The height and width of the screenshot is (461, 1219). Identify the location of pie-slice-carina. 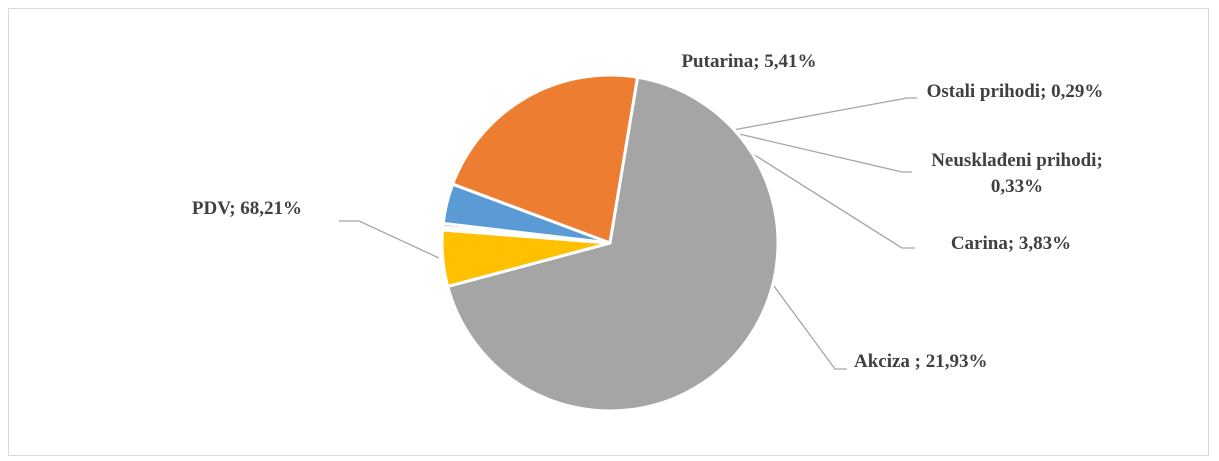
(526, 213).